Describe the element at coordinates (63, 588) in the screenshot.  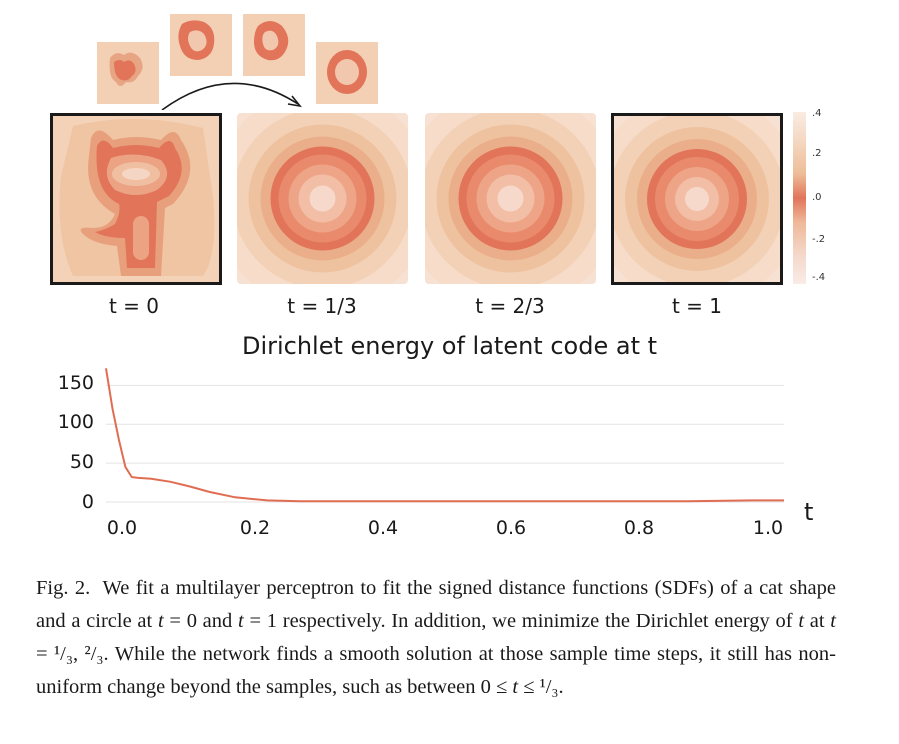
I see `caption-label: Fig. 2.` at that location.